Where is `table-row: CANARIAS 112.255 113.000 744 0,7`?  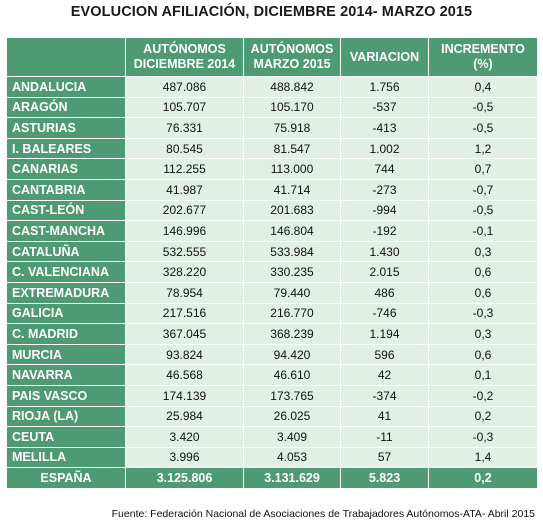 table-row: CANARIAS 112.255 113.000 744 0,7 is located at coordinates (272, 169).